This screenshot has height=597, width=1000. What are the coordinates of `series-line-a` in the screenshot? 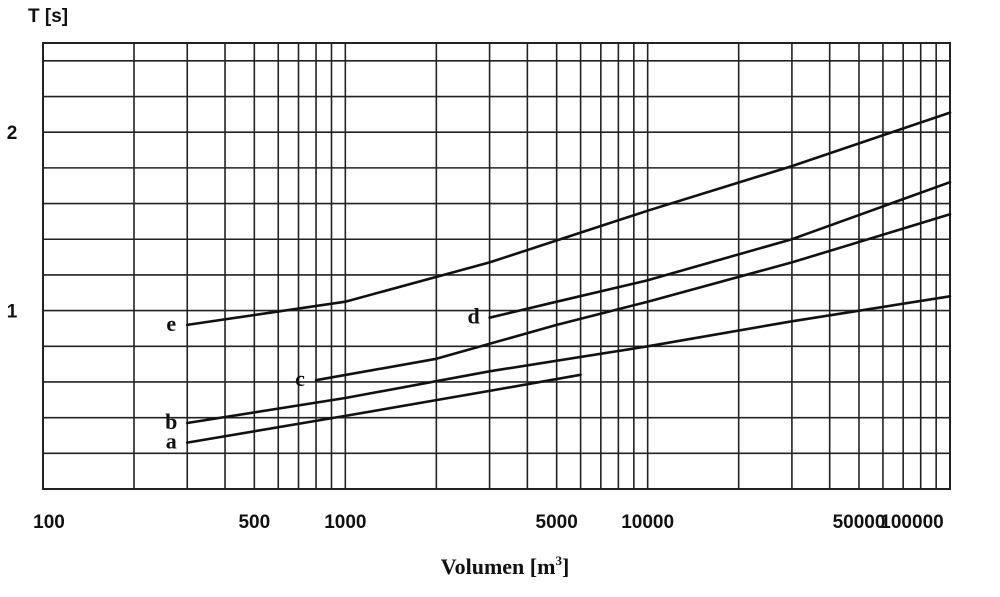 It's located at (383, 408).